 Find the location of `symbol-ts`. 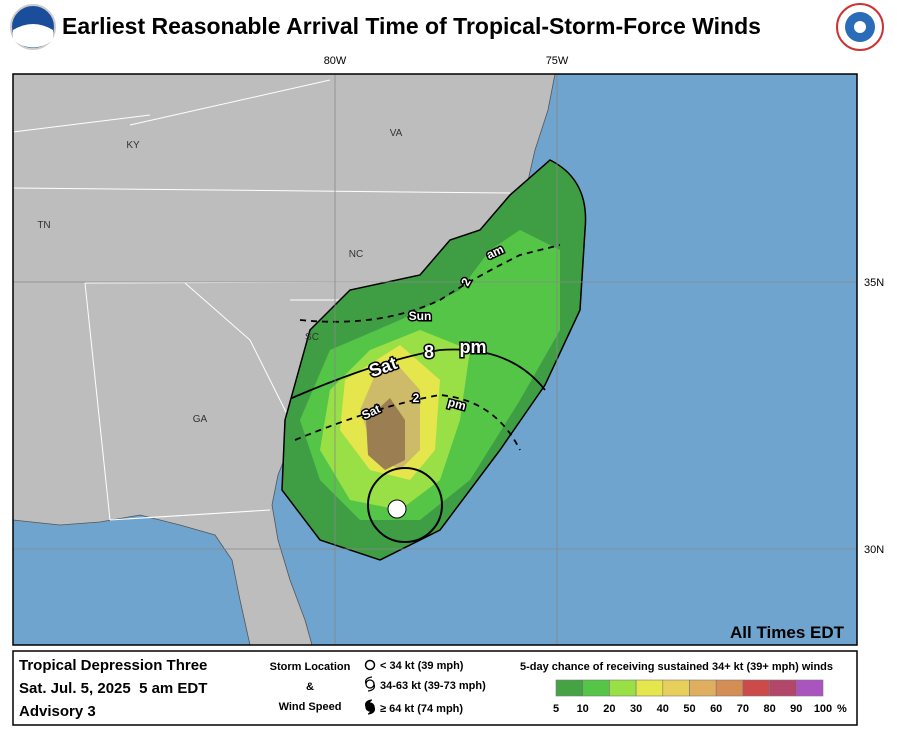

symbol-ts is located at coordinates (370, 684).